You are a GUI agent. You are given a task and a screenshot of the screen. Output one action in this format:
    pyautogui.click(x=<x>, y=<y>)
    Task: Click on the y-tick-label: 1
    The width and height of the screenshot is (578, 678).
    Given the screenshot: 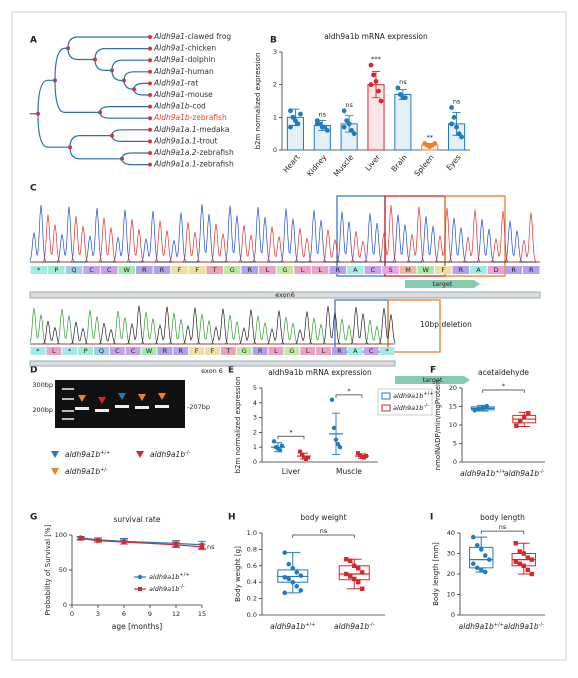 What is the action you would take?
    pyautogui.click(x=275, y=117)
    